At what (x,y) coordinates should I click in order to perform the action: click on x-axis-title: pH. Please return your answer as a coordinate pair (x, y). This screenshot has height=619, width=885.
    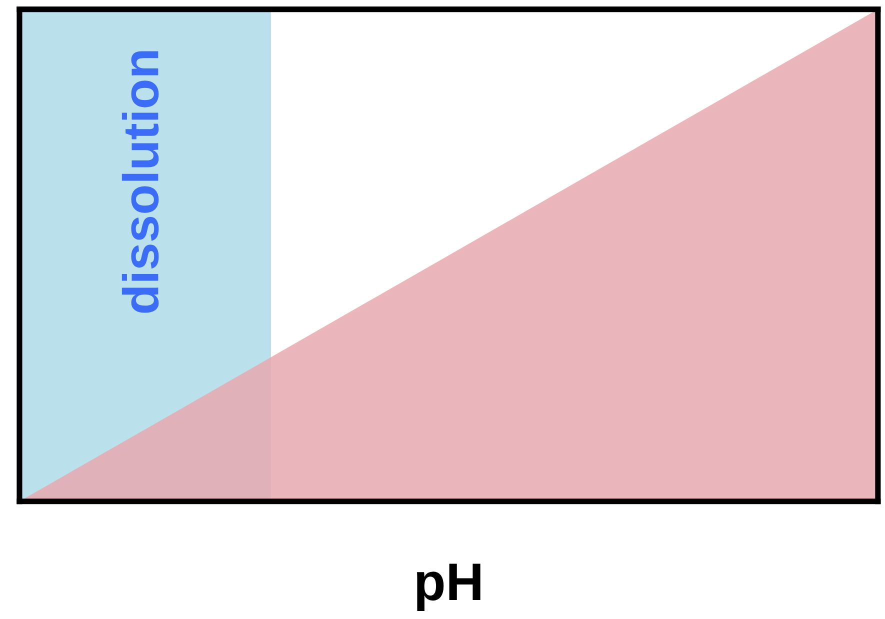
    Looking at the image, I should click on (448, 588).